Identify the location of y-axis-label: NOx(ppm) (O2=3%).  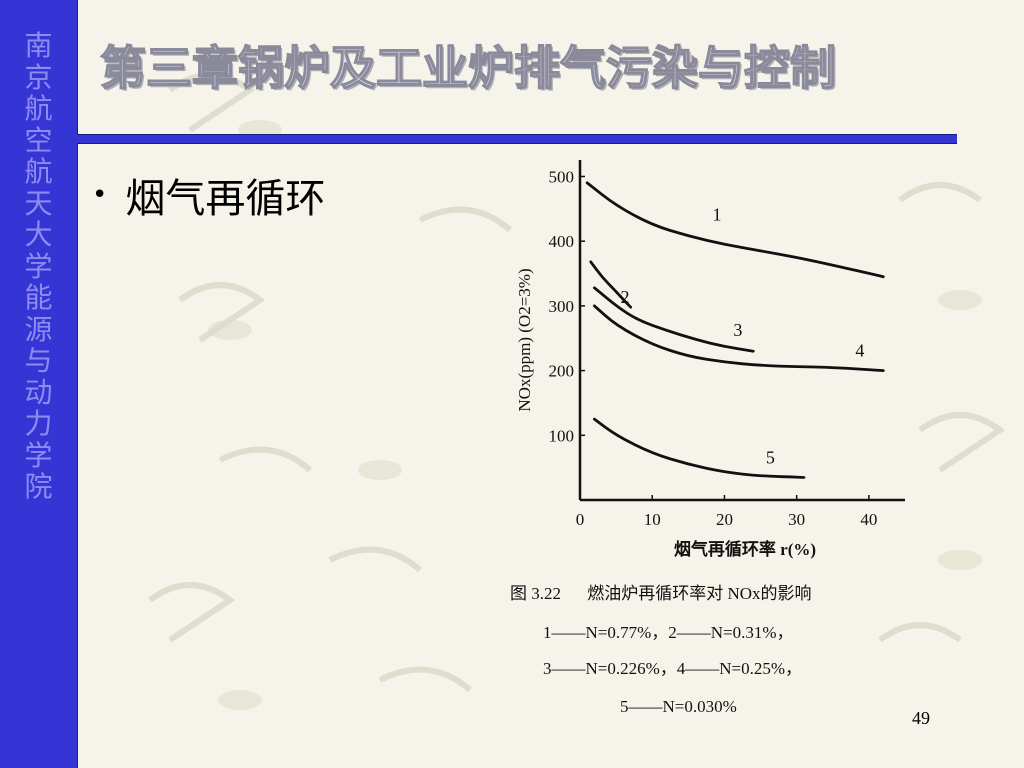
(524, 339).